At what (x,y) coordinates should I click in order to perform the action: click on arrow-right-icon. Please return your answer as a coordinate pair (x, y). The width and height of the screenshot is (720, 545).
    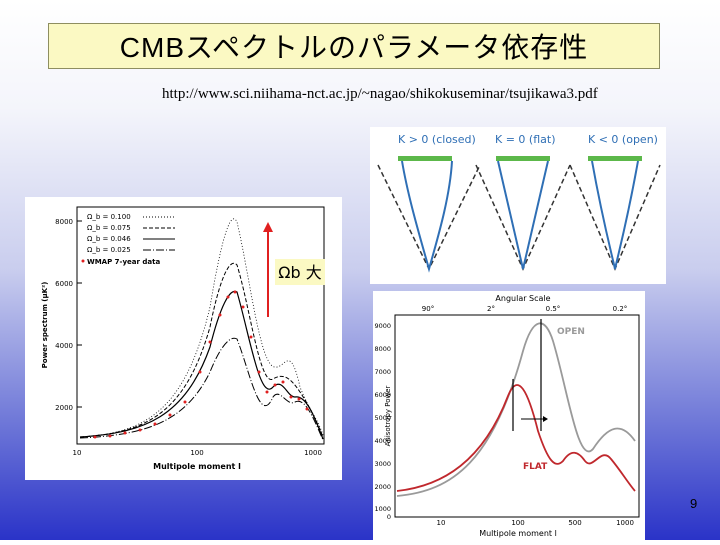
    Looking at the image, I should click on (545, 419).